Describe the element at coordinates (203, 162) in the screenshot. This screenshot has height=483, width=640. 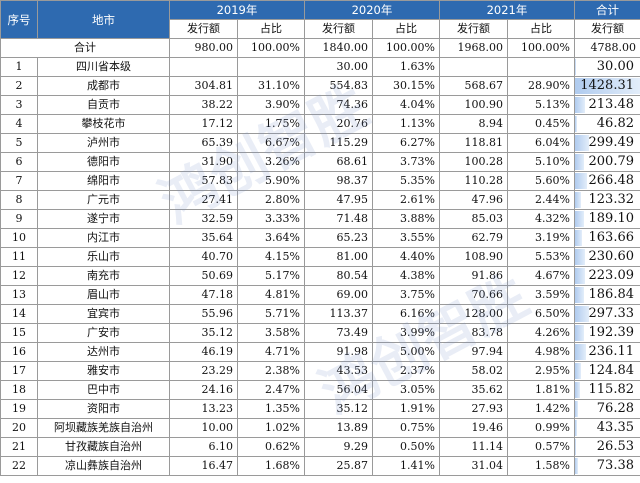
I see `amount-2019-cell: 31.90` at that location.